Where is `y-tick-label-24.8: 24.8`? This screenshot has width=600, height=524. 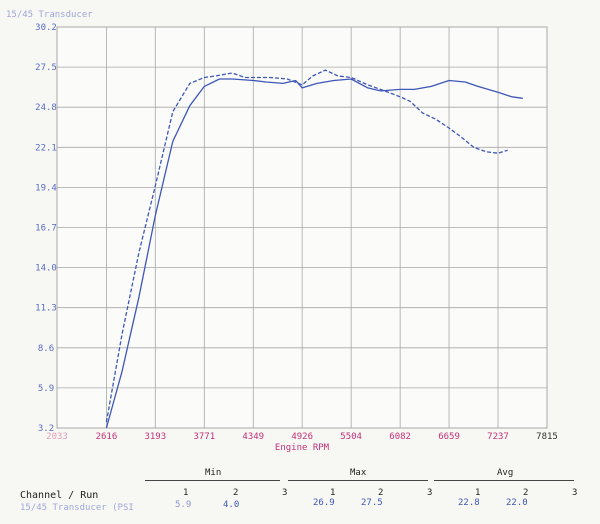 y-tick-label-24.8: 24.8 is located at coordinates (46, 108).